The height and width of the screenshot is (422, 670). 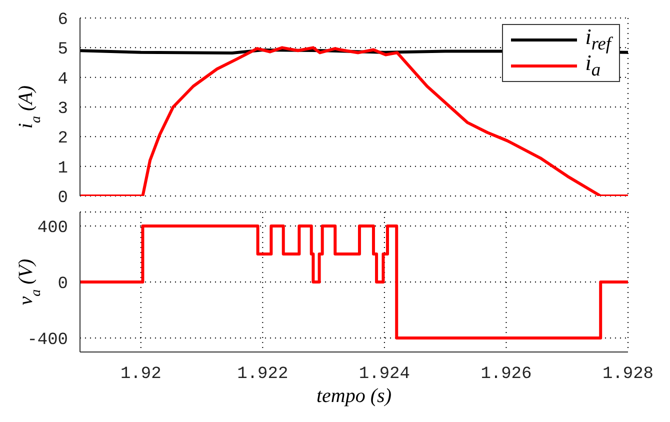 What do you see at coordinates (47, 340) in the screenshot?
I see `y-tick-label: -400` at bounding box center [47, 340].